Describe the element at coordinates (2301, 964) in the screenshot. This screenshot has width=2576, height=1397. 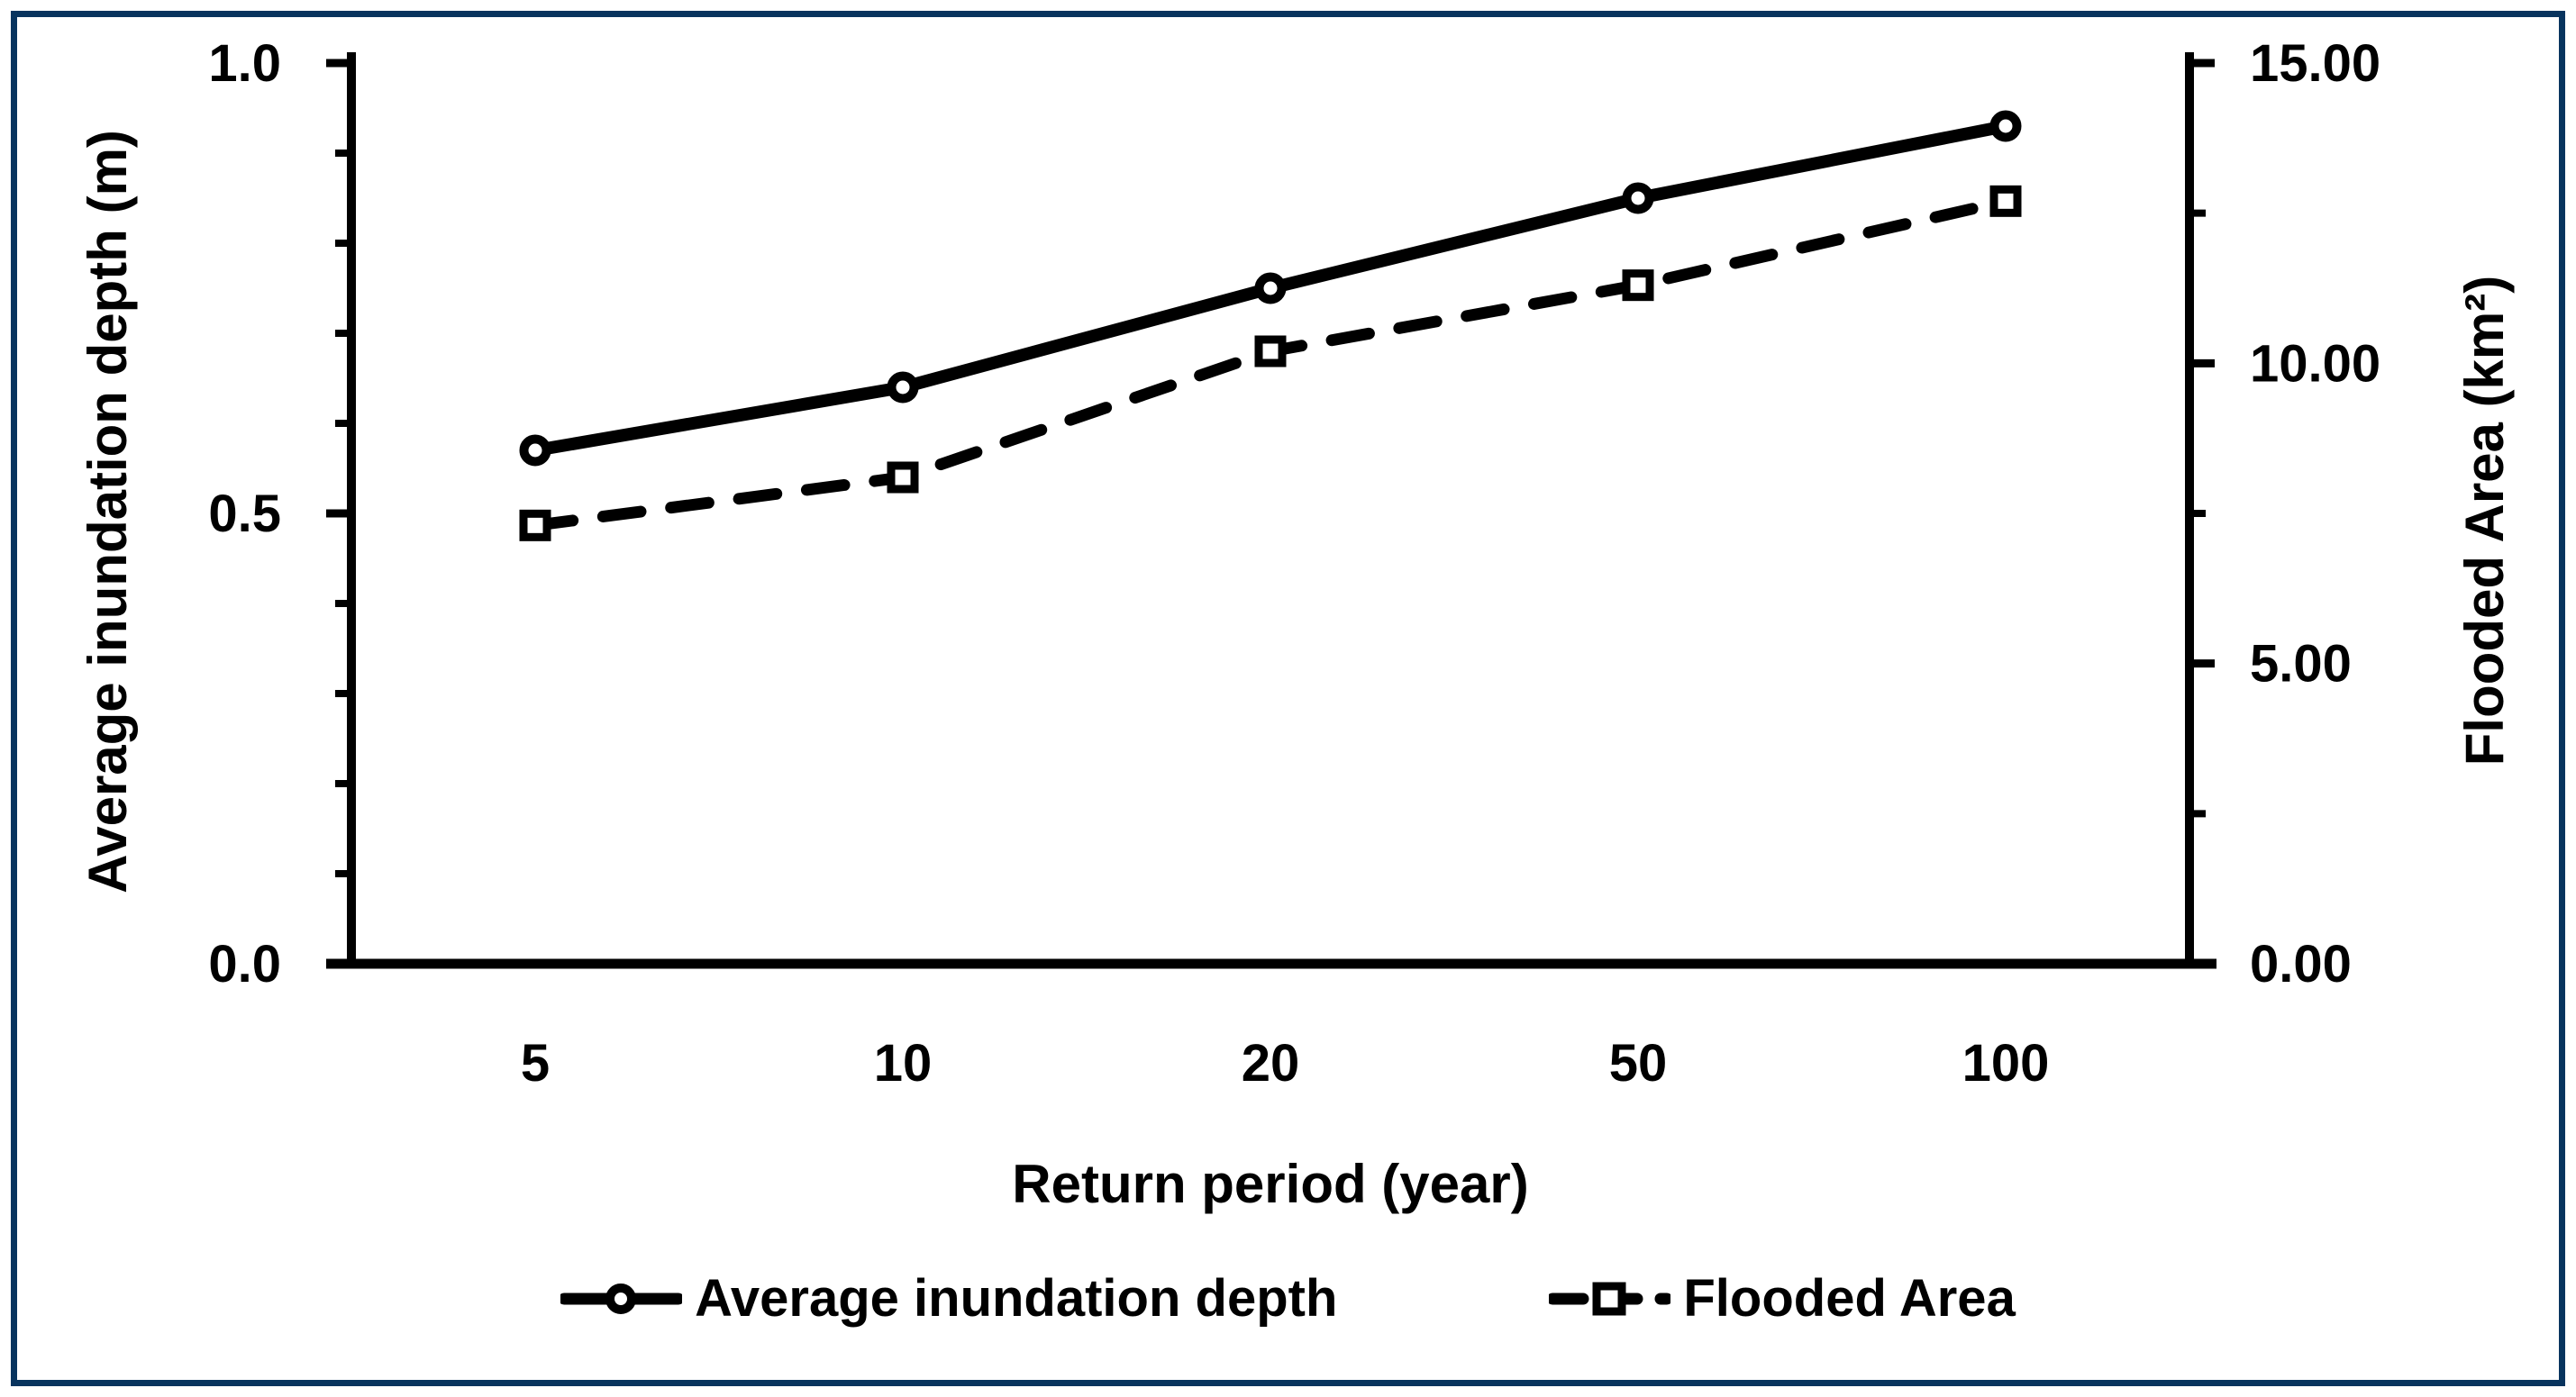
I see `right-axis-tick-label: 0.00` at that location.